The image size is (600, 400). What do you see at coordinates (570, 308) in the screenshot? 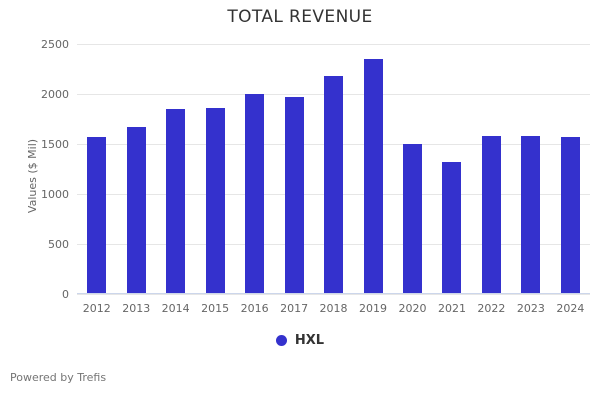
I see `x-tick-label-2024: 2024` at bounding box center [570, 308].